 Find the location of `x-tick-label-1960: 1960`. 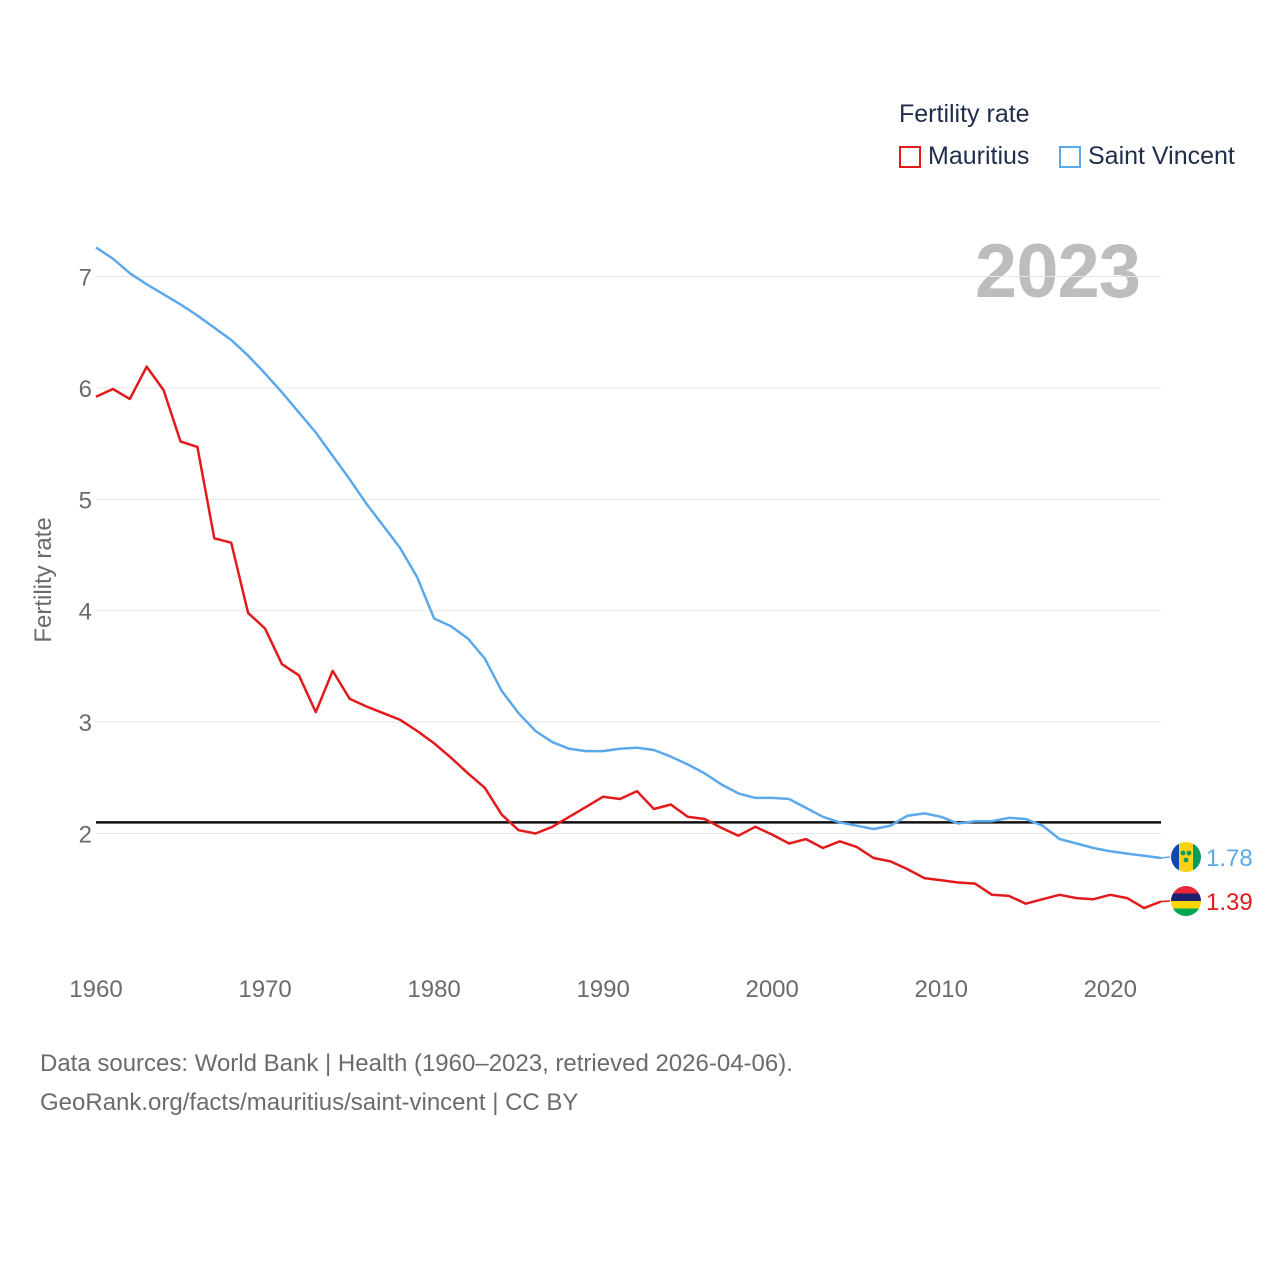

x-tick-label-1960: 1960 is located at coordinates (95, 989).